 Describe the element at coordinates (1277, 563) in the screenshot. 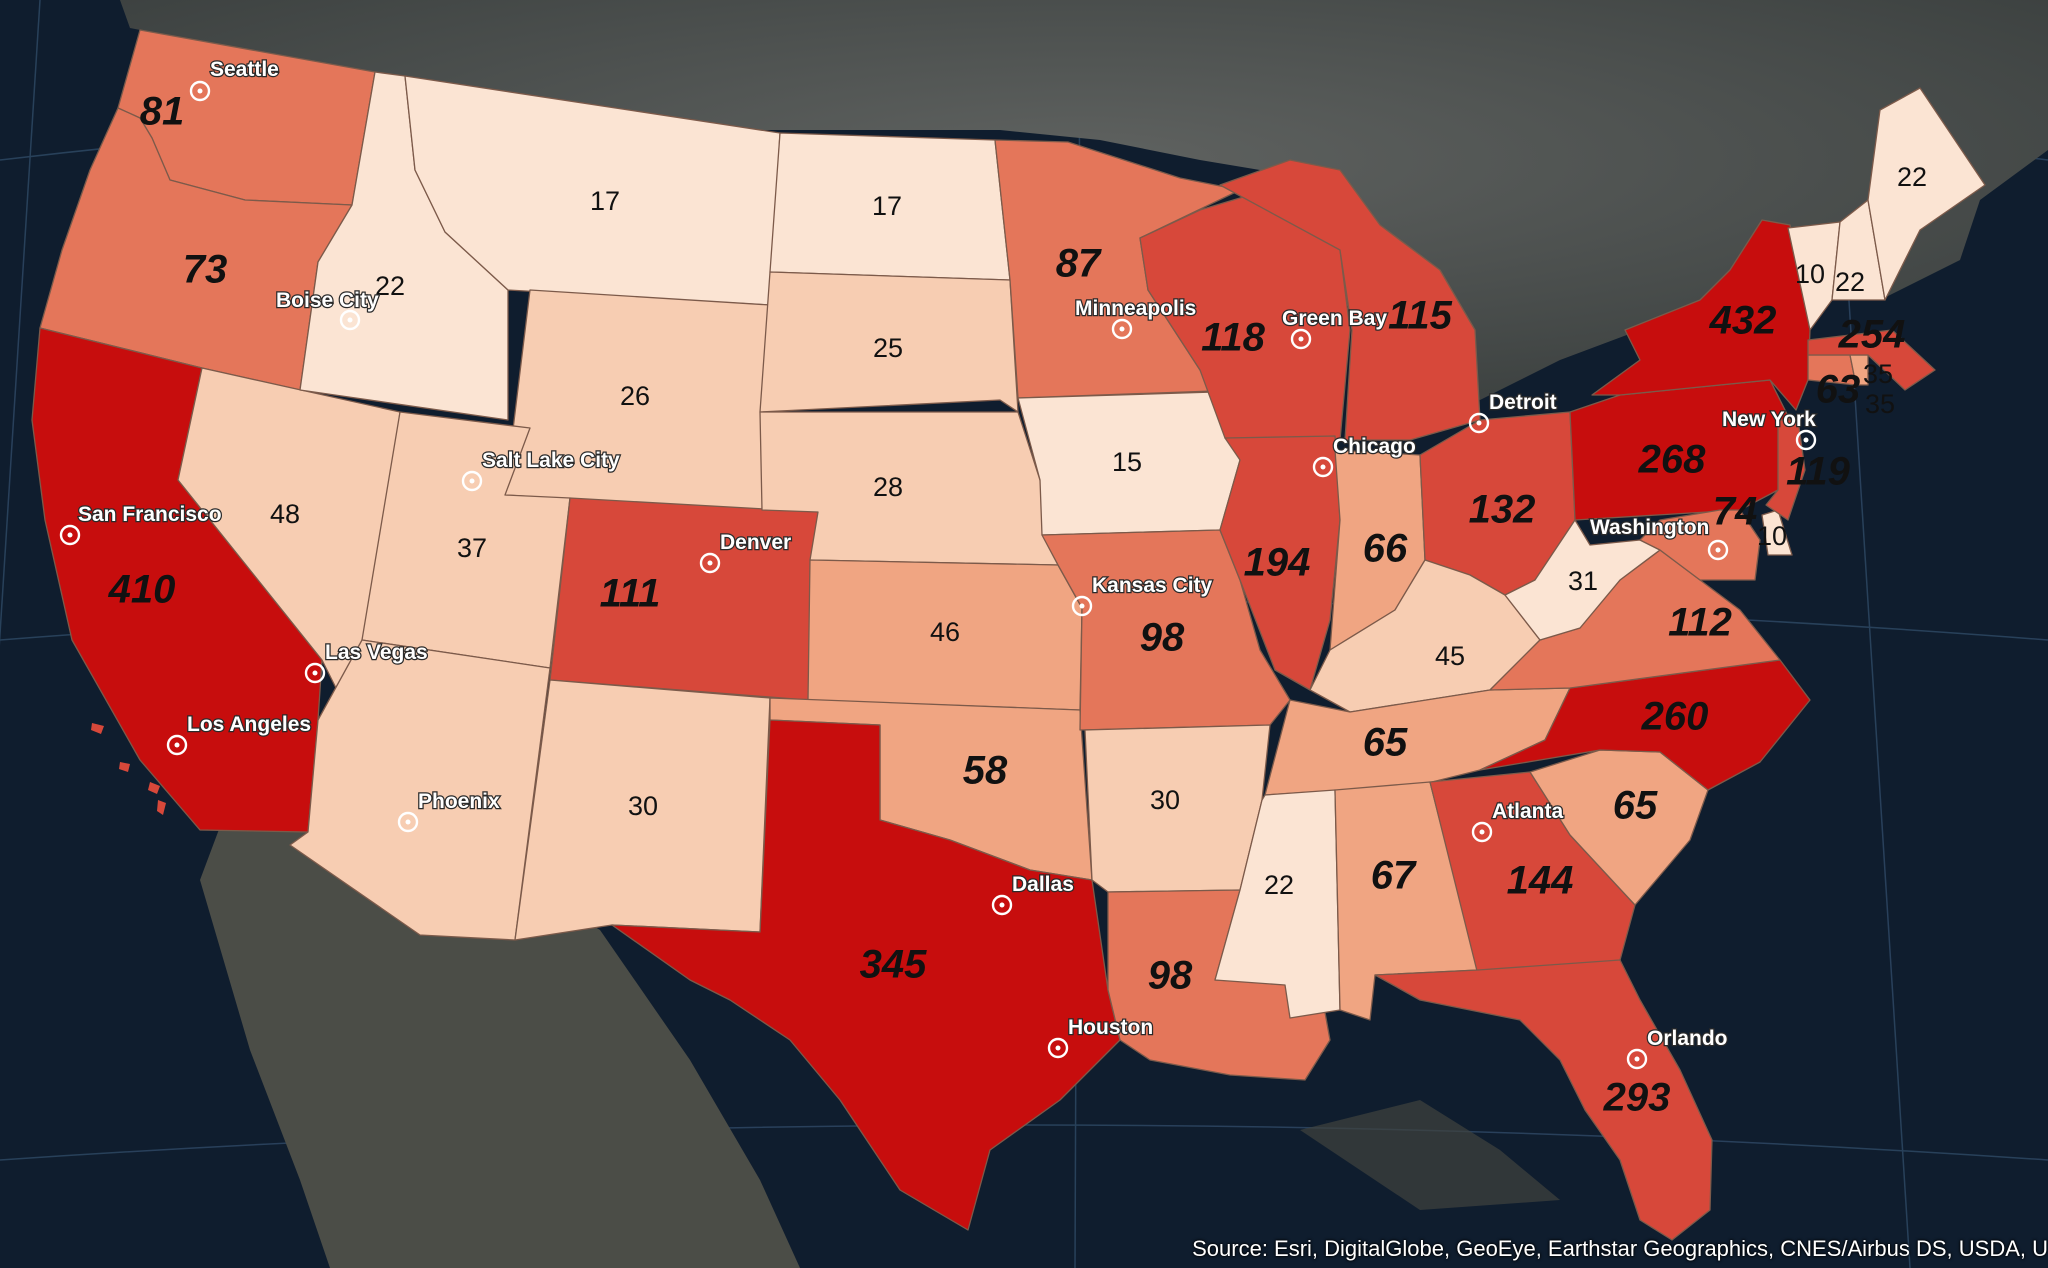

I see `value-label-IL: 194` at that location.